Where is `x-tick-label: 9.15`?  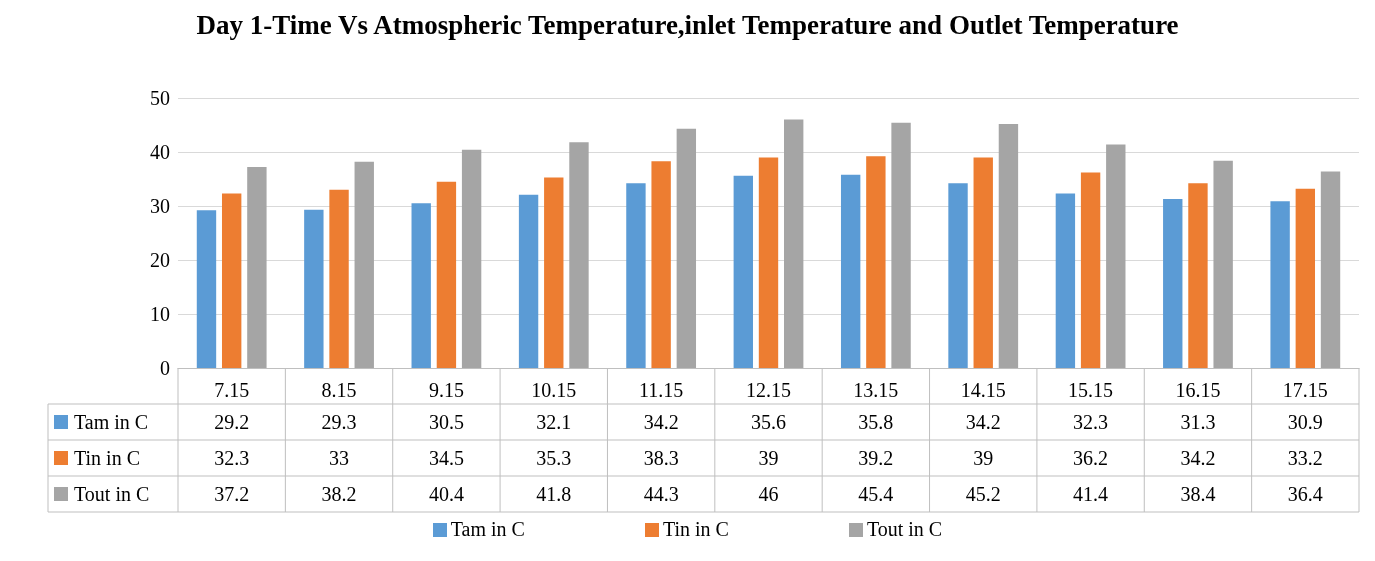
x-tick-label: 9.15 is located at coordinates (446, 390).